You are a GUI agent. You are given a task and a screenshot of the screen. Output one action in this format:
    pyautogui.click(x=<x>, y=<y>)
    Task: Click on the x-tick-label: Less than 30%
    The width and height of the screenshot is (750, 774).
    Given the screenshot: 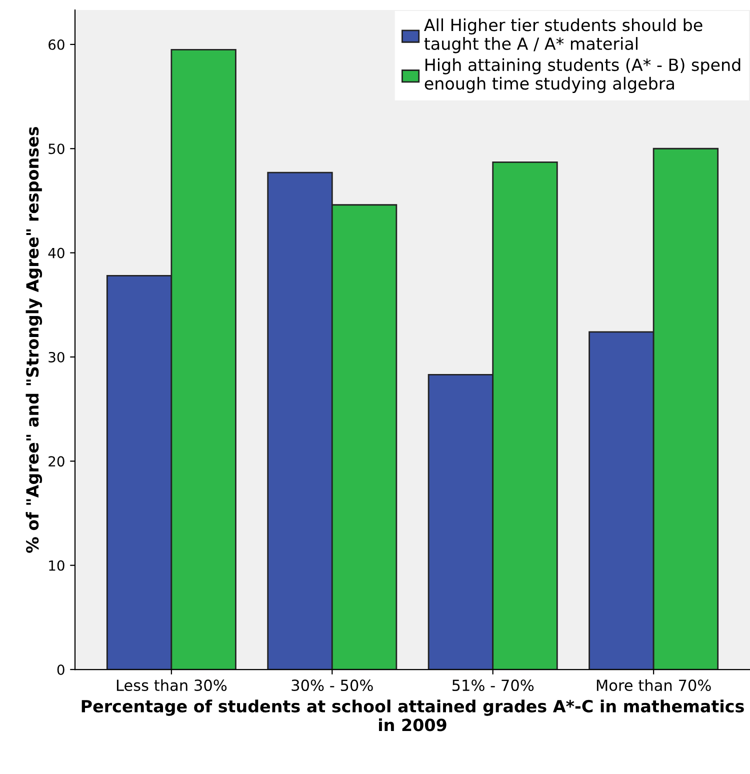 What is the action you would take?
    pyautogui.click(x=171, y=685)
    